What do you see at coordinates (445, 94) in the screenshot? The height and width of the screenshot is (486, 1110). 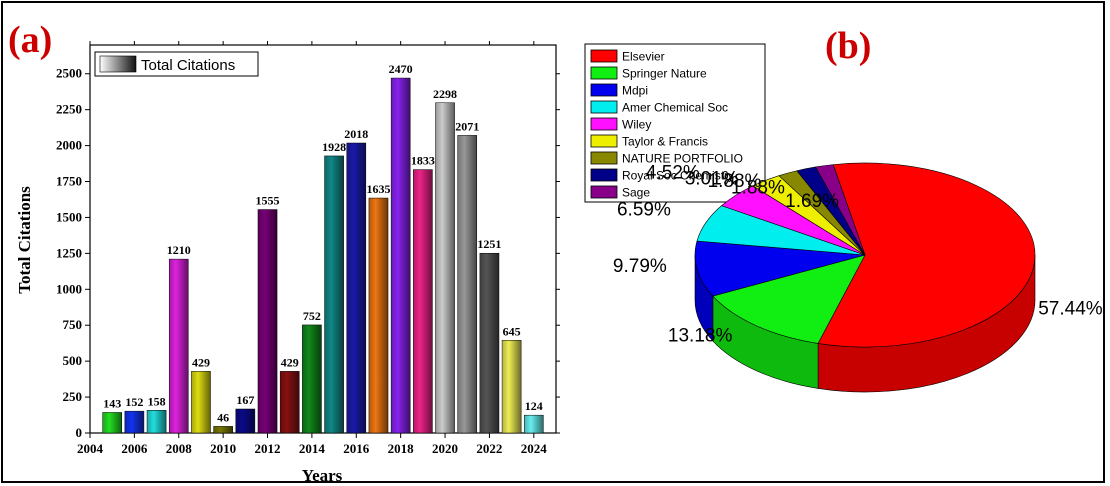 I see `bar-value-label: 2298` at bounding box center [445, 94].